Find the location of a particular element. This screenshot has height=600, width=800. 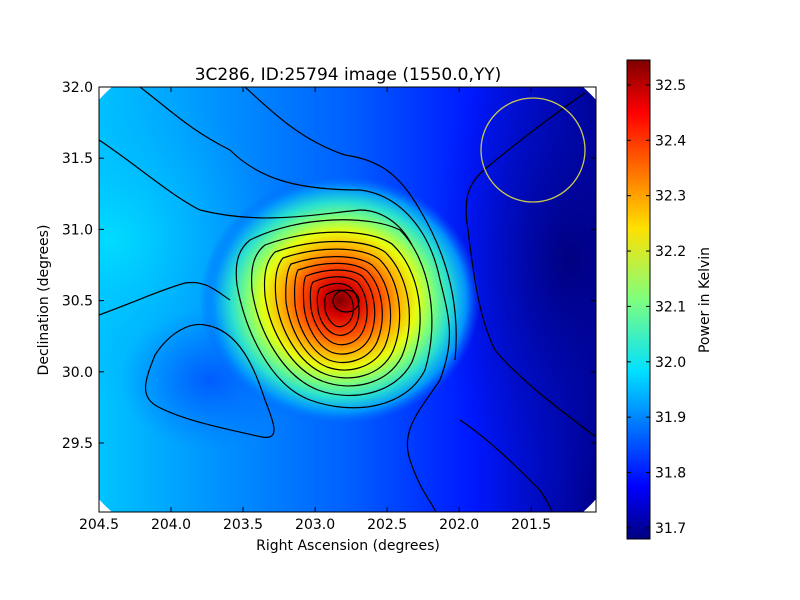

x-tick-label: 203.0 is located at coordinates (315, 525).